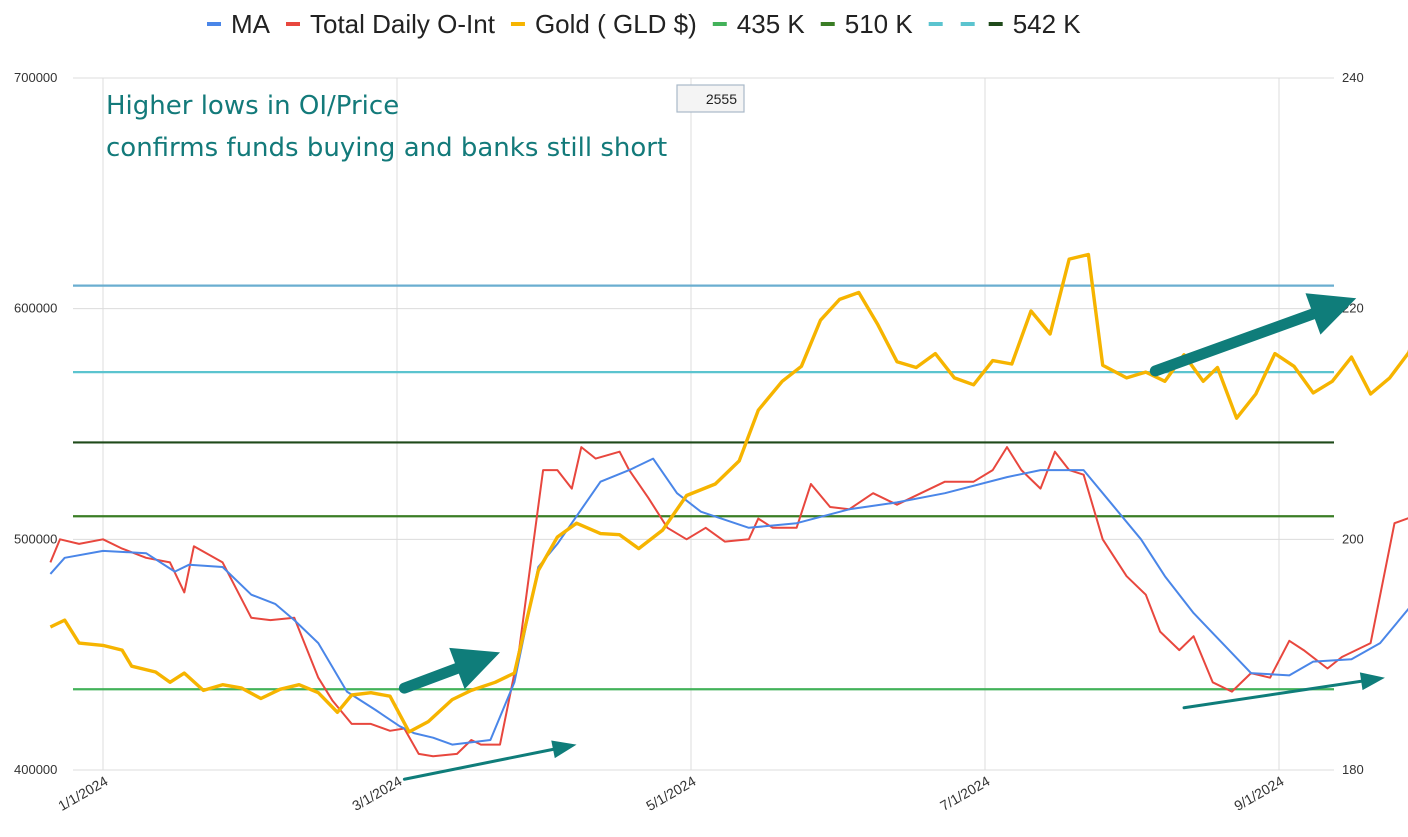  Describe the element at coordinates (1353, 769) in the screenshot. I see `y-right-tick-label: 180` at that location.